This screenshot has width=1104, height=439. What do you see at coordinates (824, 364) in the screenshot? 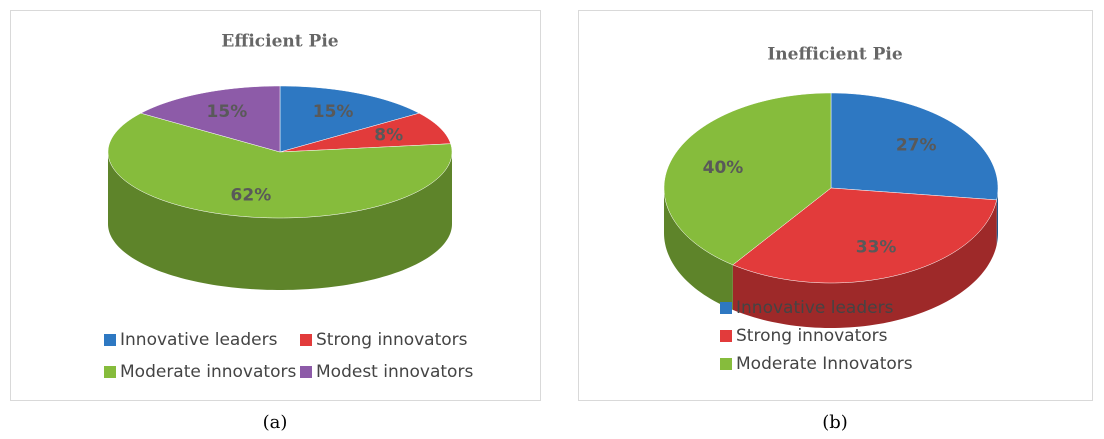
I see `legend-label: Moderate Innovators` at bounding box center [824, 364].